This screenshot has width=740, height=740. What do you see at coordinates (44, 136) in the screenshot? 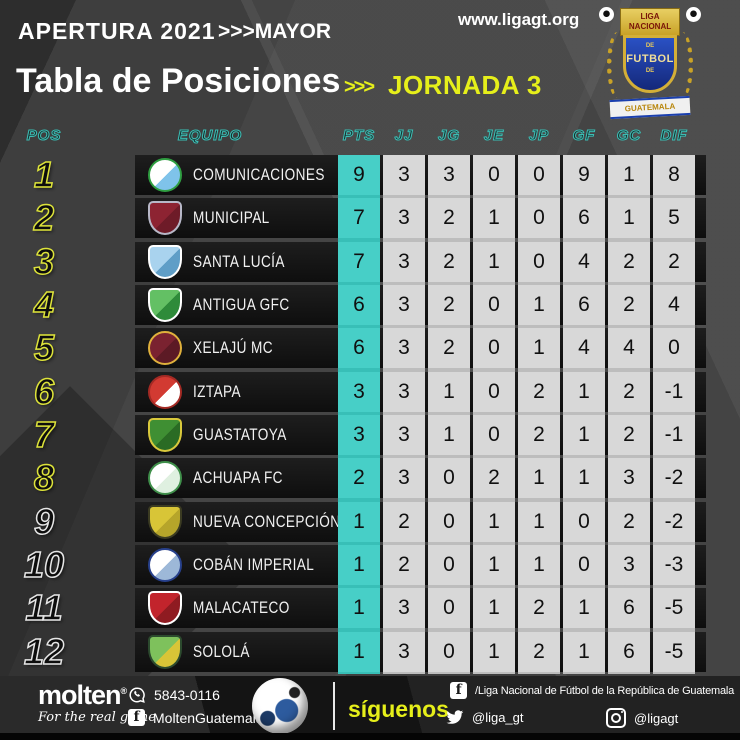
I see `column-header-pos: POS` at bounding box center [44, 136].